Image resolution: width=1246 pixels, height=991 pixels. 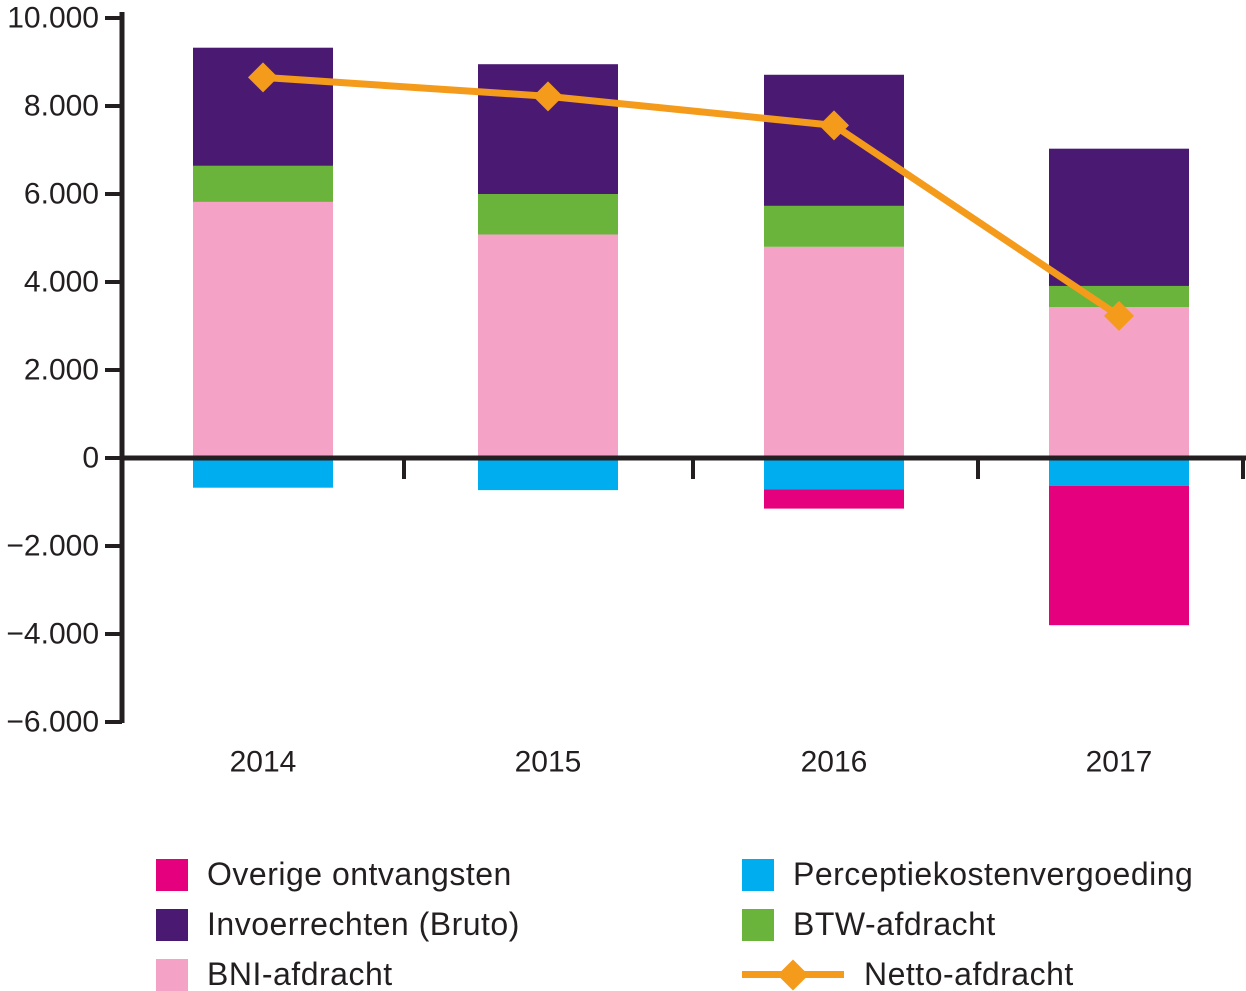 I want to click on perceptiekostenvergoeding-swatch-icon, so click(x=758, y=874).